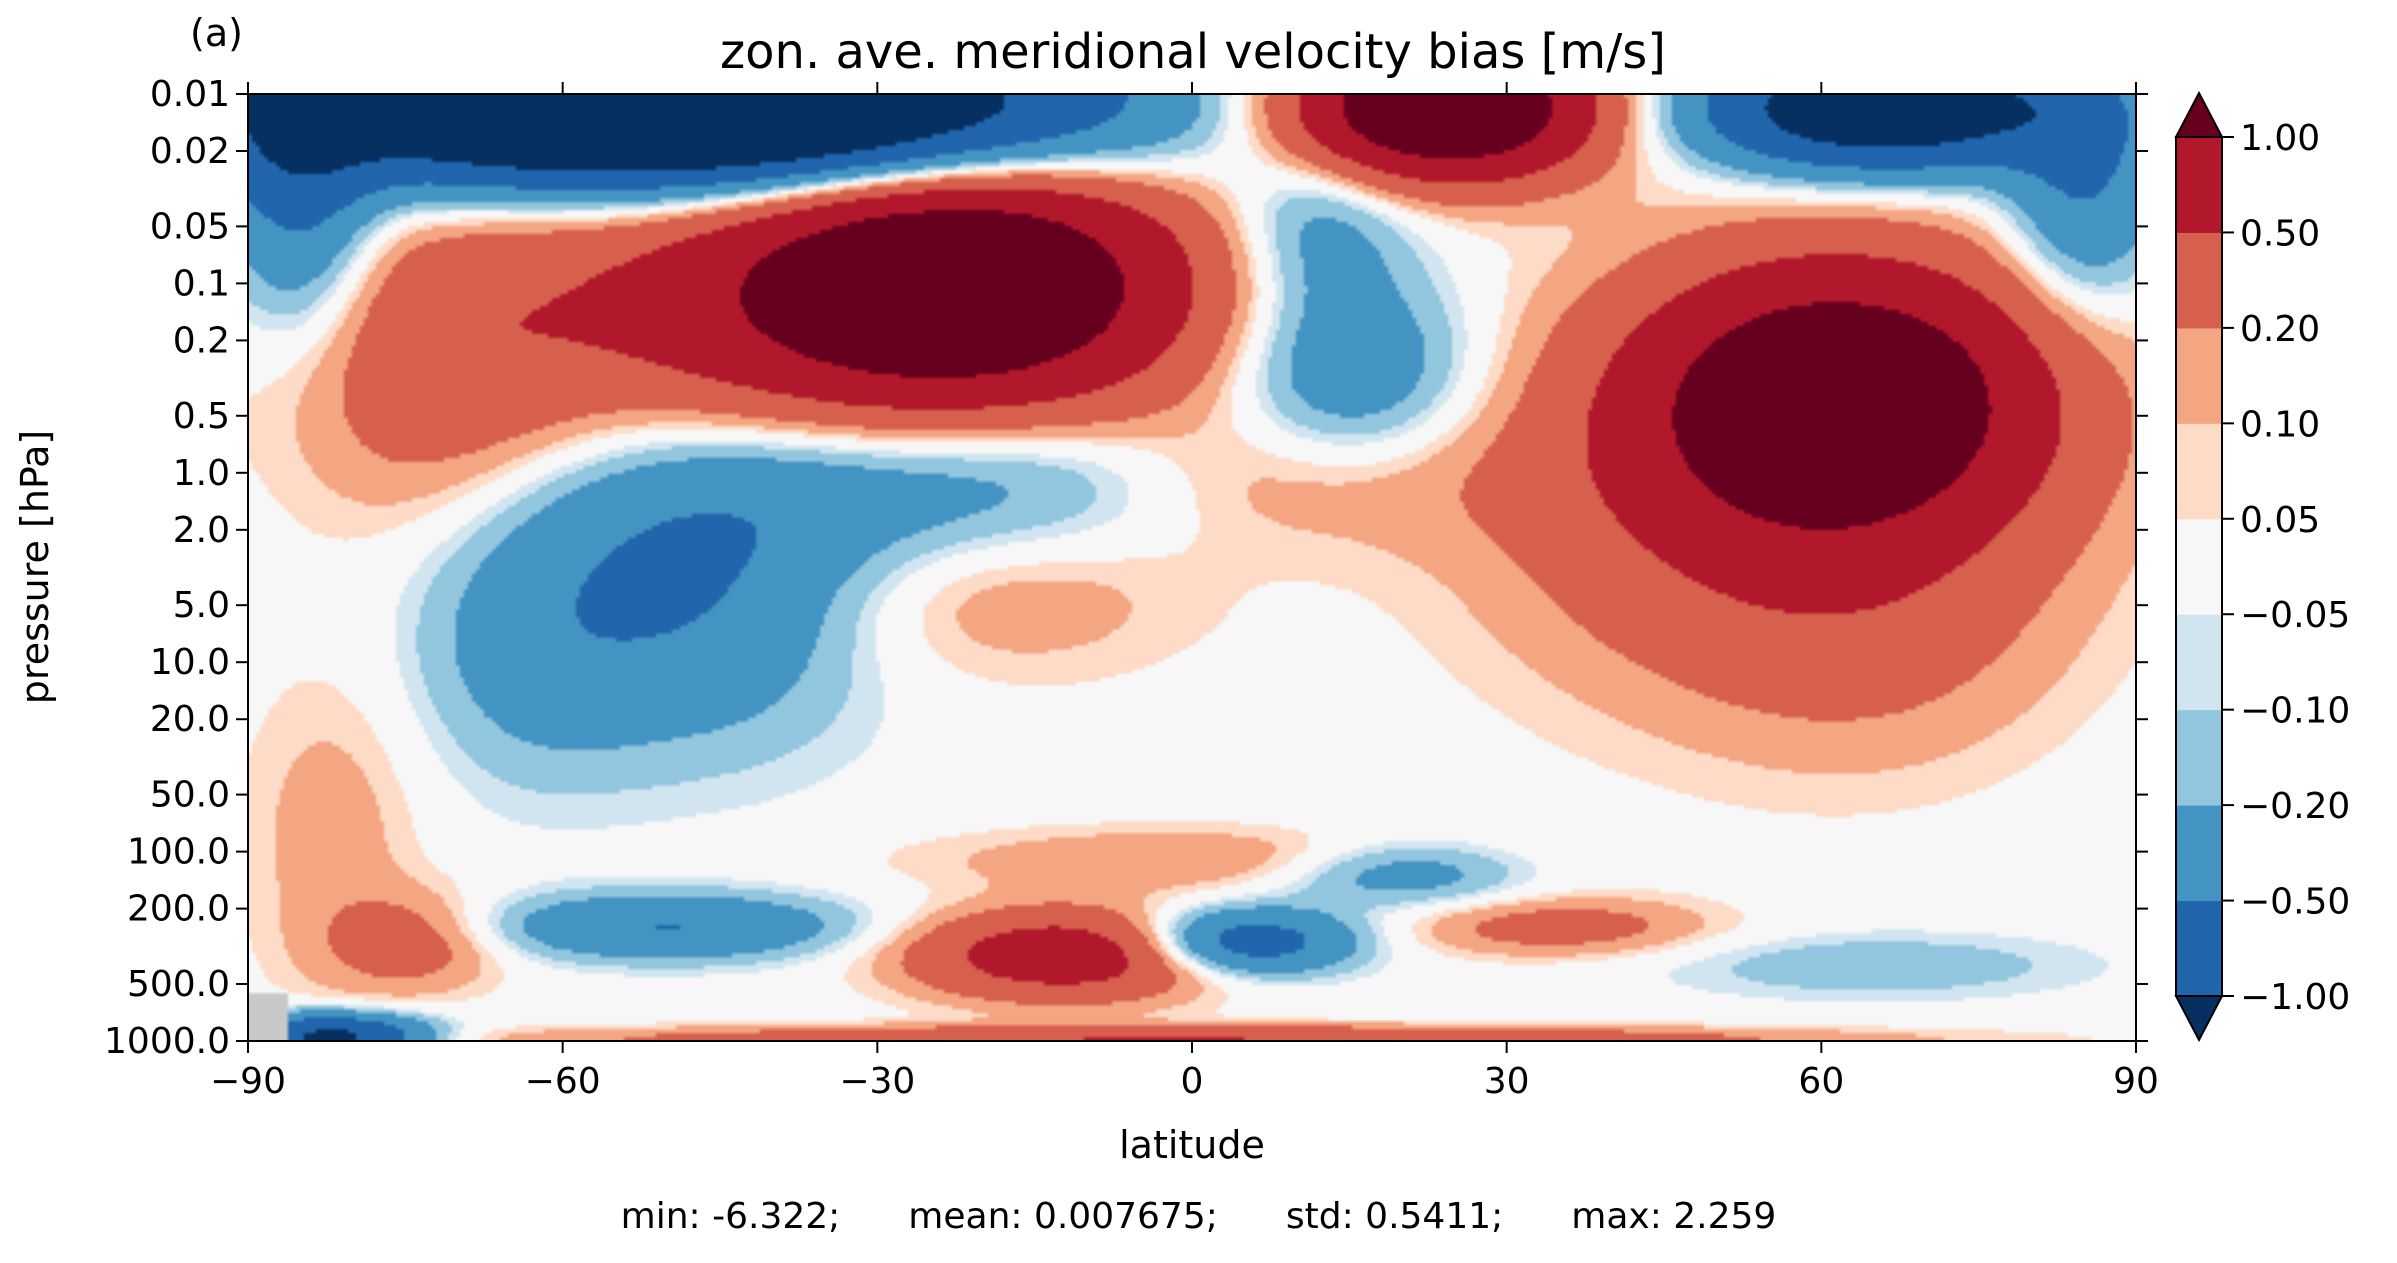 The width and height of the screenshot is (2397, 1263). Describe the element at coordinates (190, 151) in the screenshot. I see `y-tick-label: 0.02` at that location.